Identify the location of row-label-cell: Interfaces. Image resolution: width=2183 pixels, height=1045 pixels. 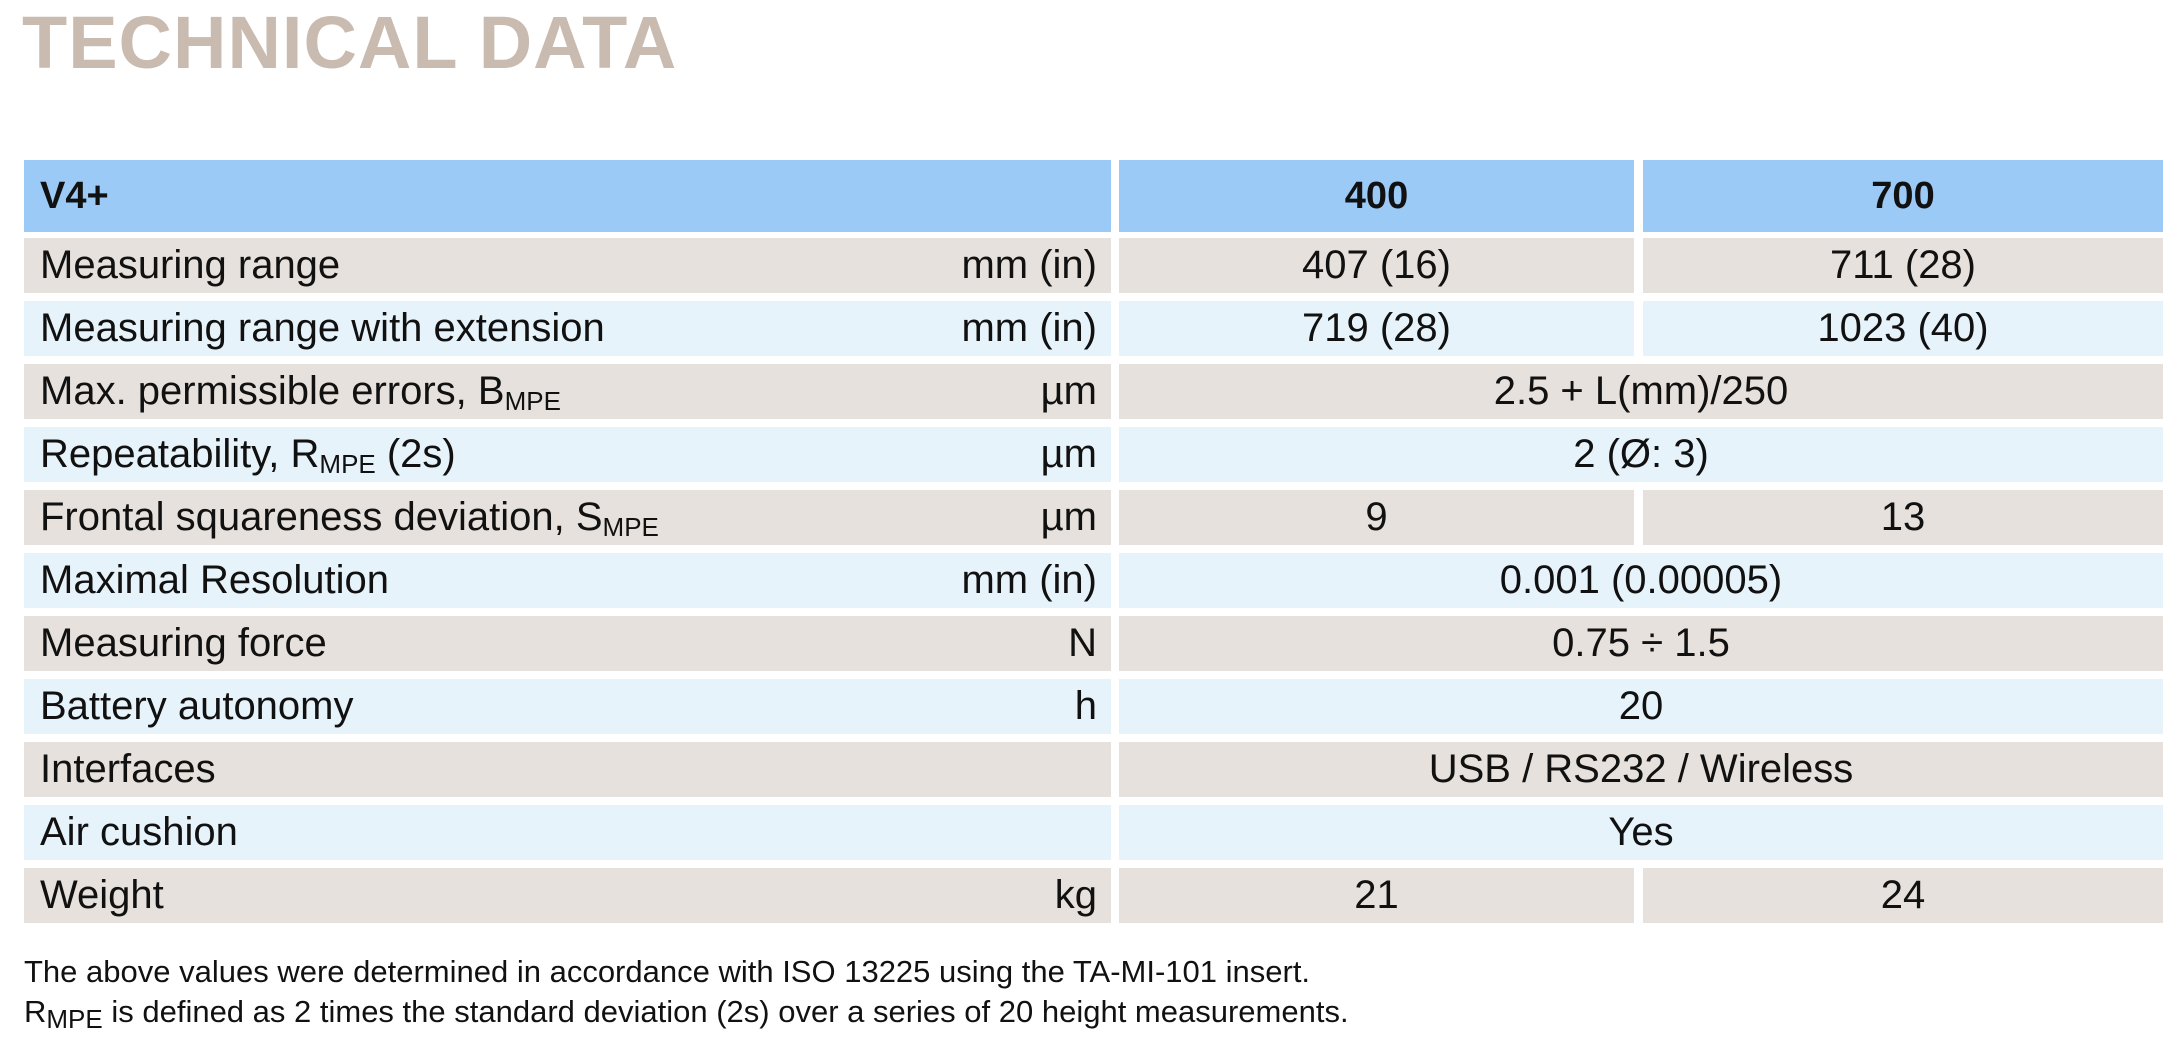
(567, 769).